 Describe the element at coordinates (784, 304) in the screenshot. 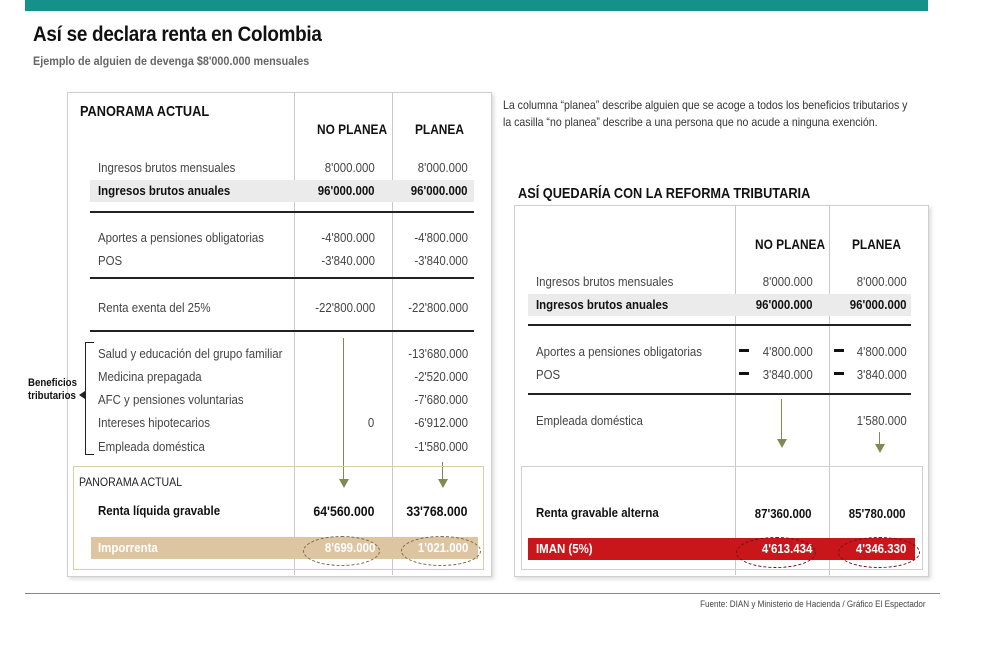

I see `right-row-no: 96'000.000` at that location.